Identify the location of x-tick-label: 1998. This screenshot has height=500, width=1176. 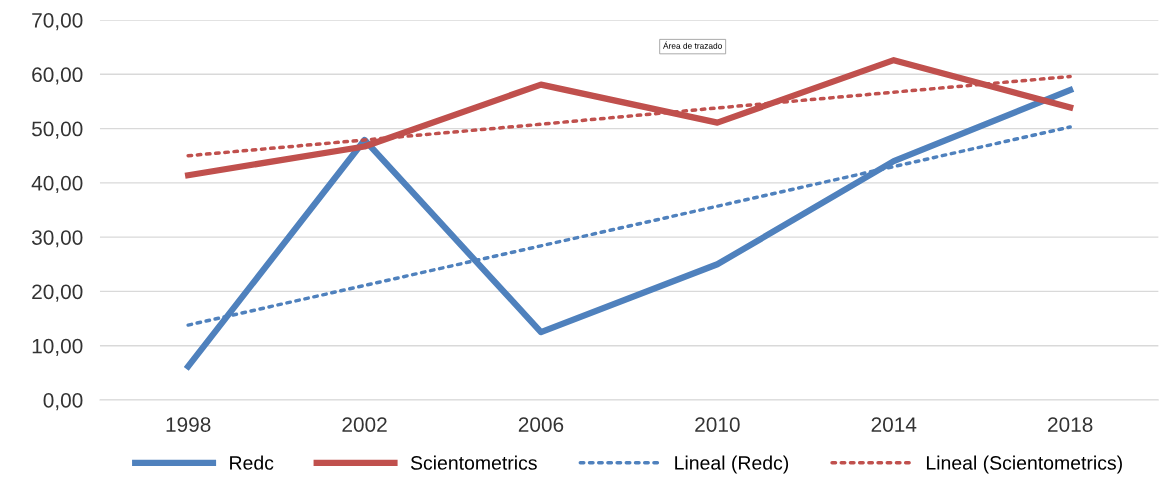
(188, 424).